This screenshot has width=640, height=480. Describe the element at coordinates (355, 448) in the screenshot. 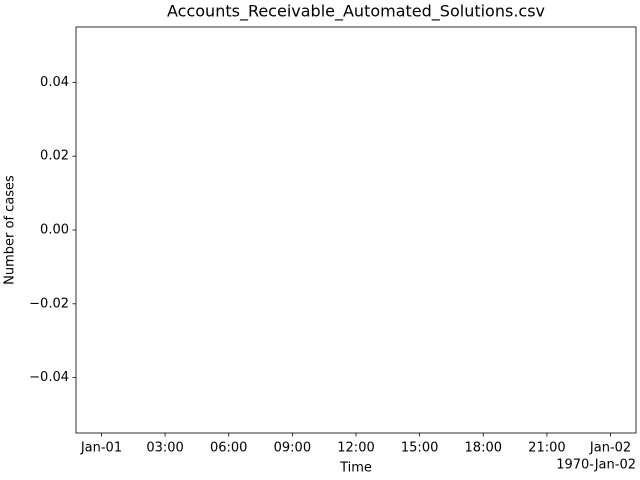

I see `x-tick-label: 12:00` at that location.